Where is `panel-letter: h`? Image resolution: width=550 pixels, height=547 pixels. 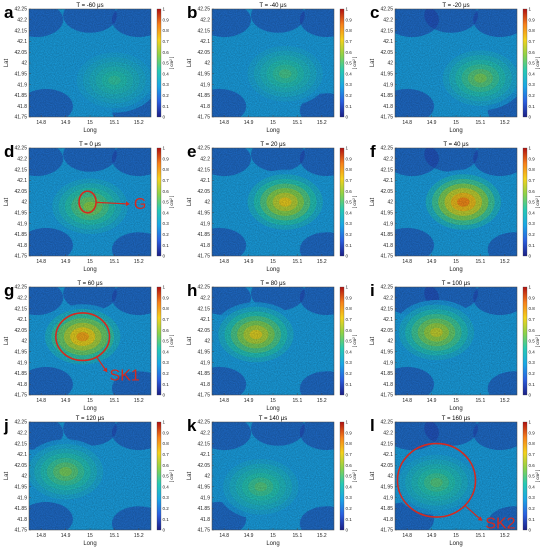
panel-letter: h is located at coordinates (192, 290).